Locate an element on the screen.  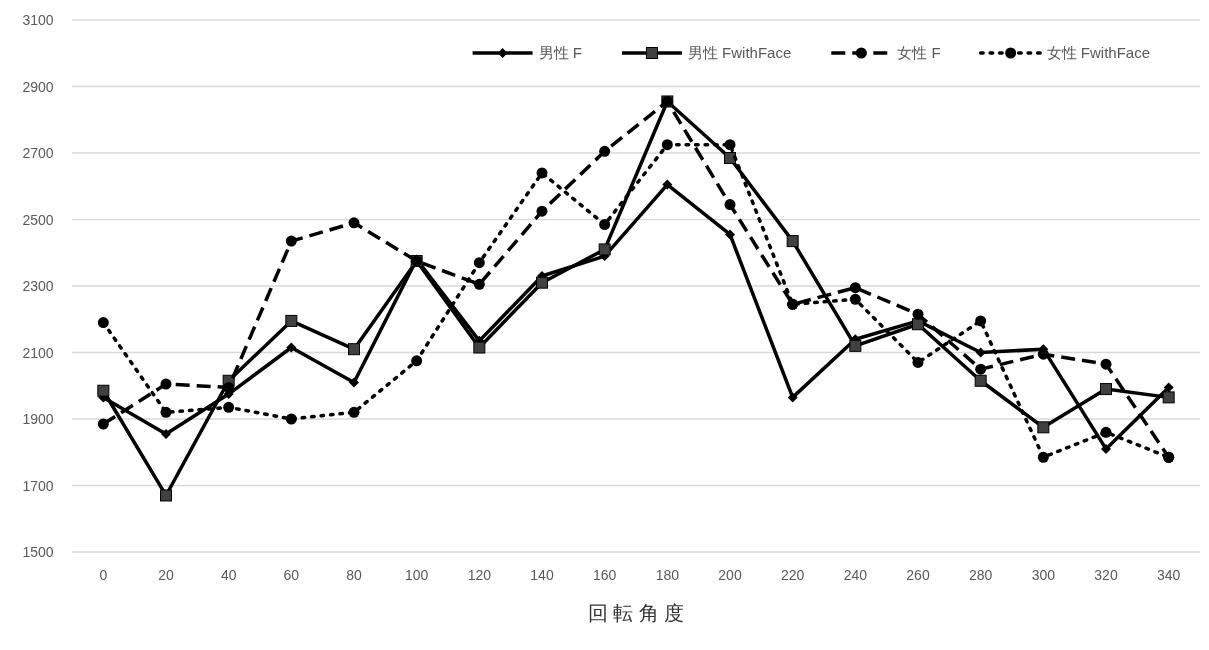
y-tick-label: 1900 is located at coordinates (38, 419).